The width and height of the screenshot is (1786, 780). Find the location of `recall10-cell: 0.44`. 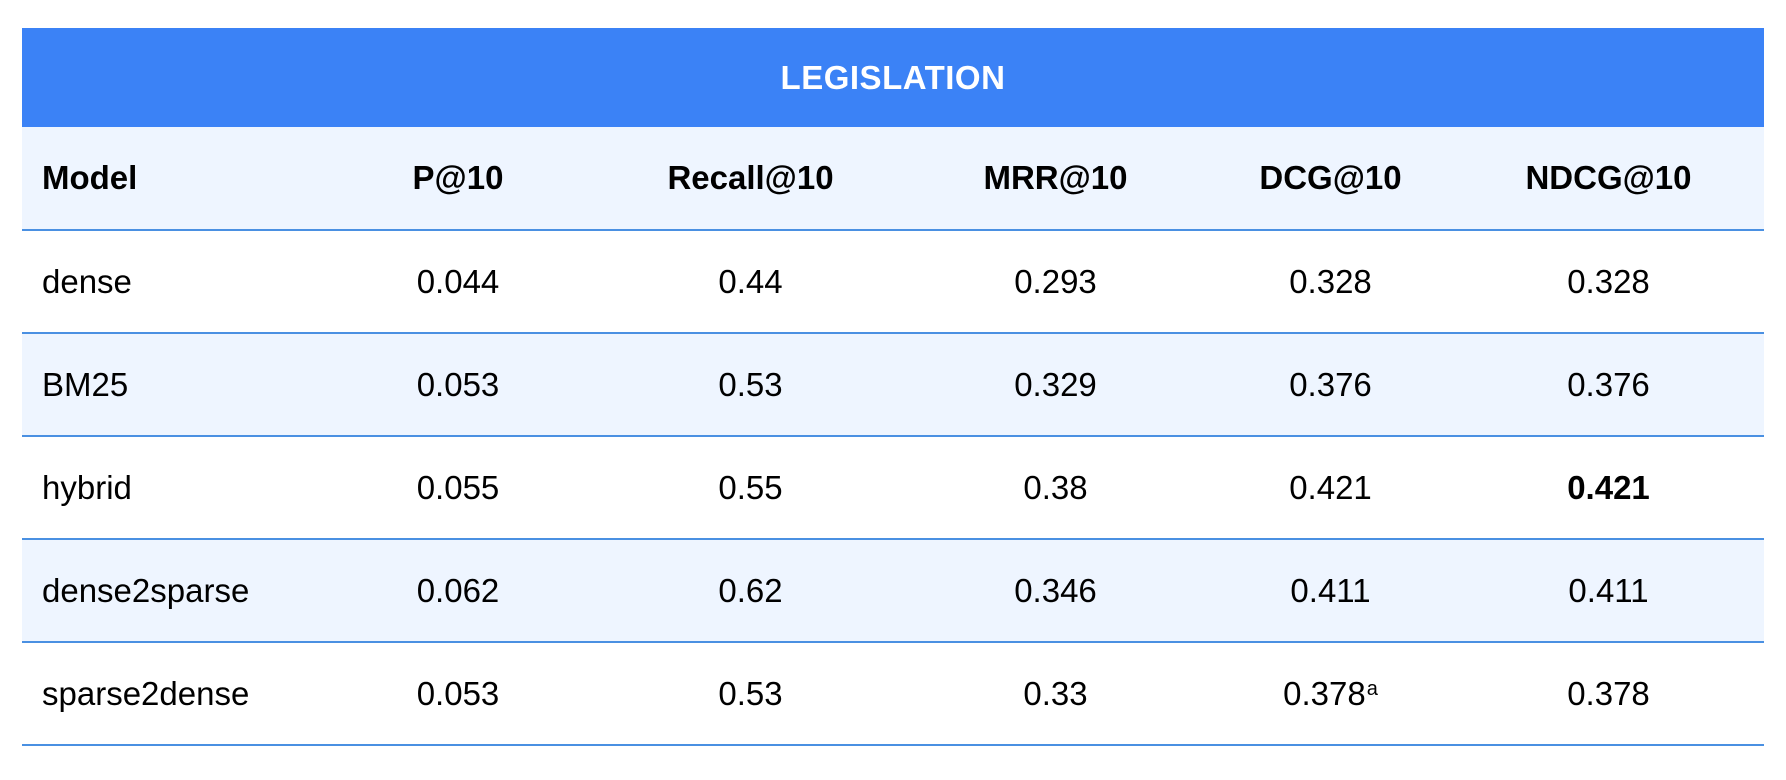

recall10-cell: 0.44 is located at coordinates (750, 282).